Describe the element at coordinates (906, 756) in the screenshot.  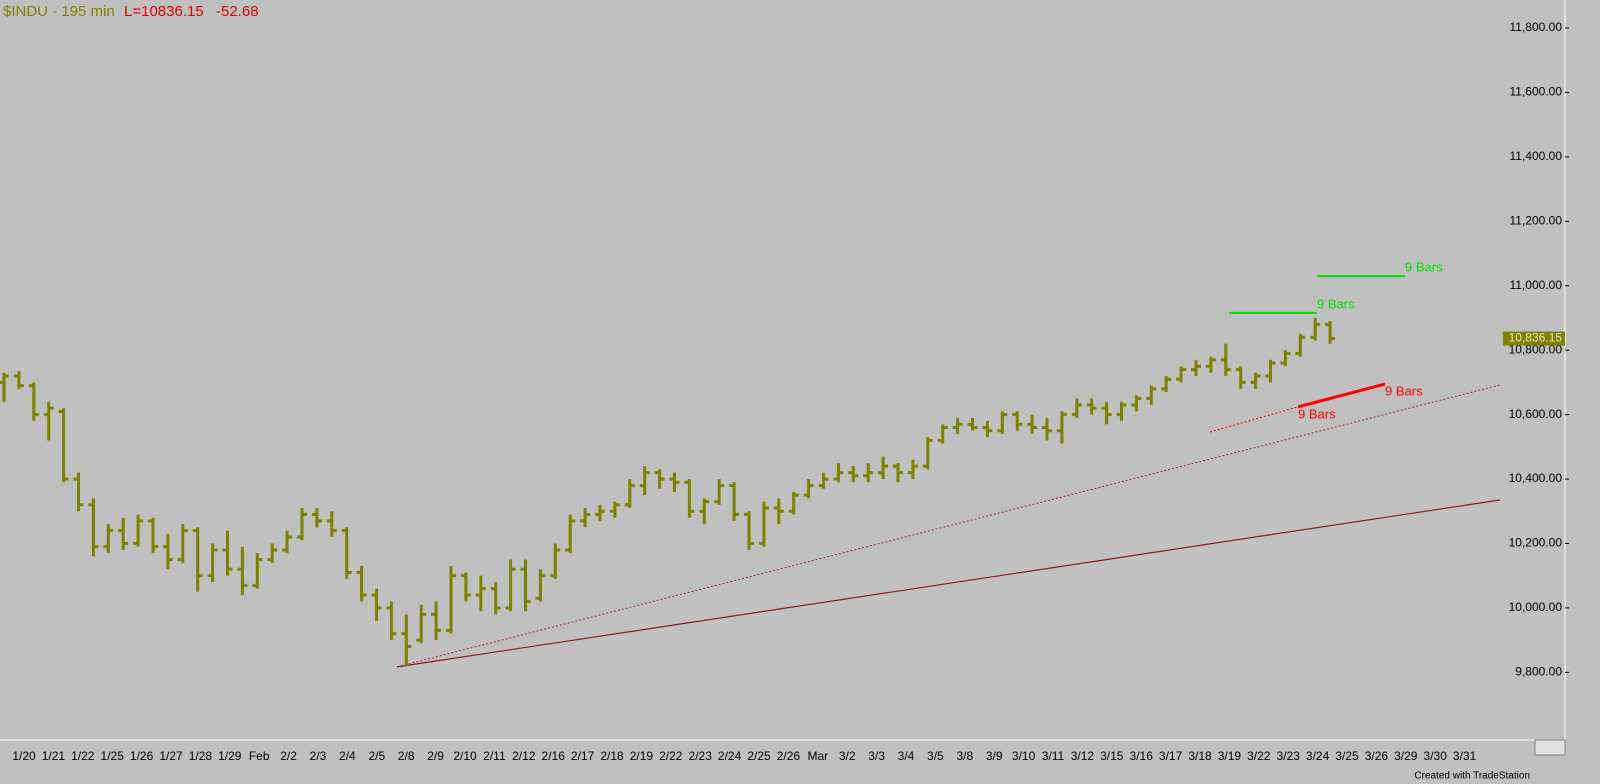
I see `x-tick-label: 3/4` at that location.